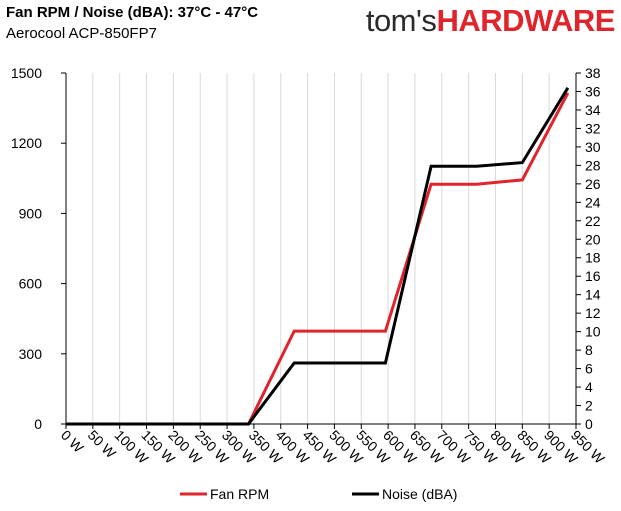 The height and width of the screenshot is (511, 621). I want to click on logo-text-toms: tom's, so click(401, 20).